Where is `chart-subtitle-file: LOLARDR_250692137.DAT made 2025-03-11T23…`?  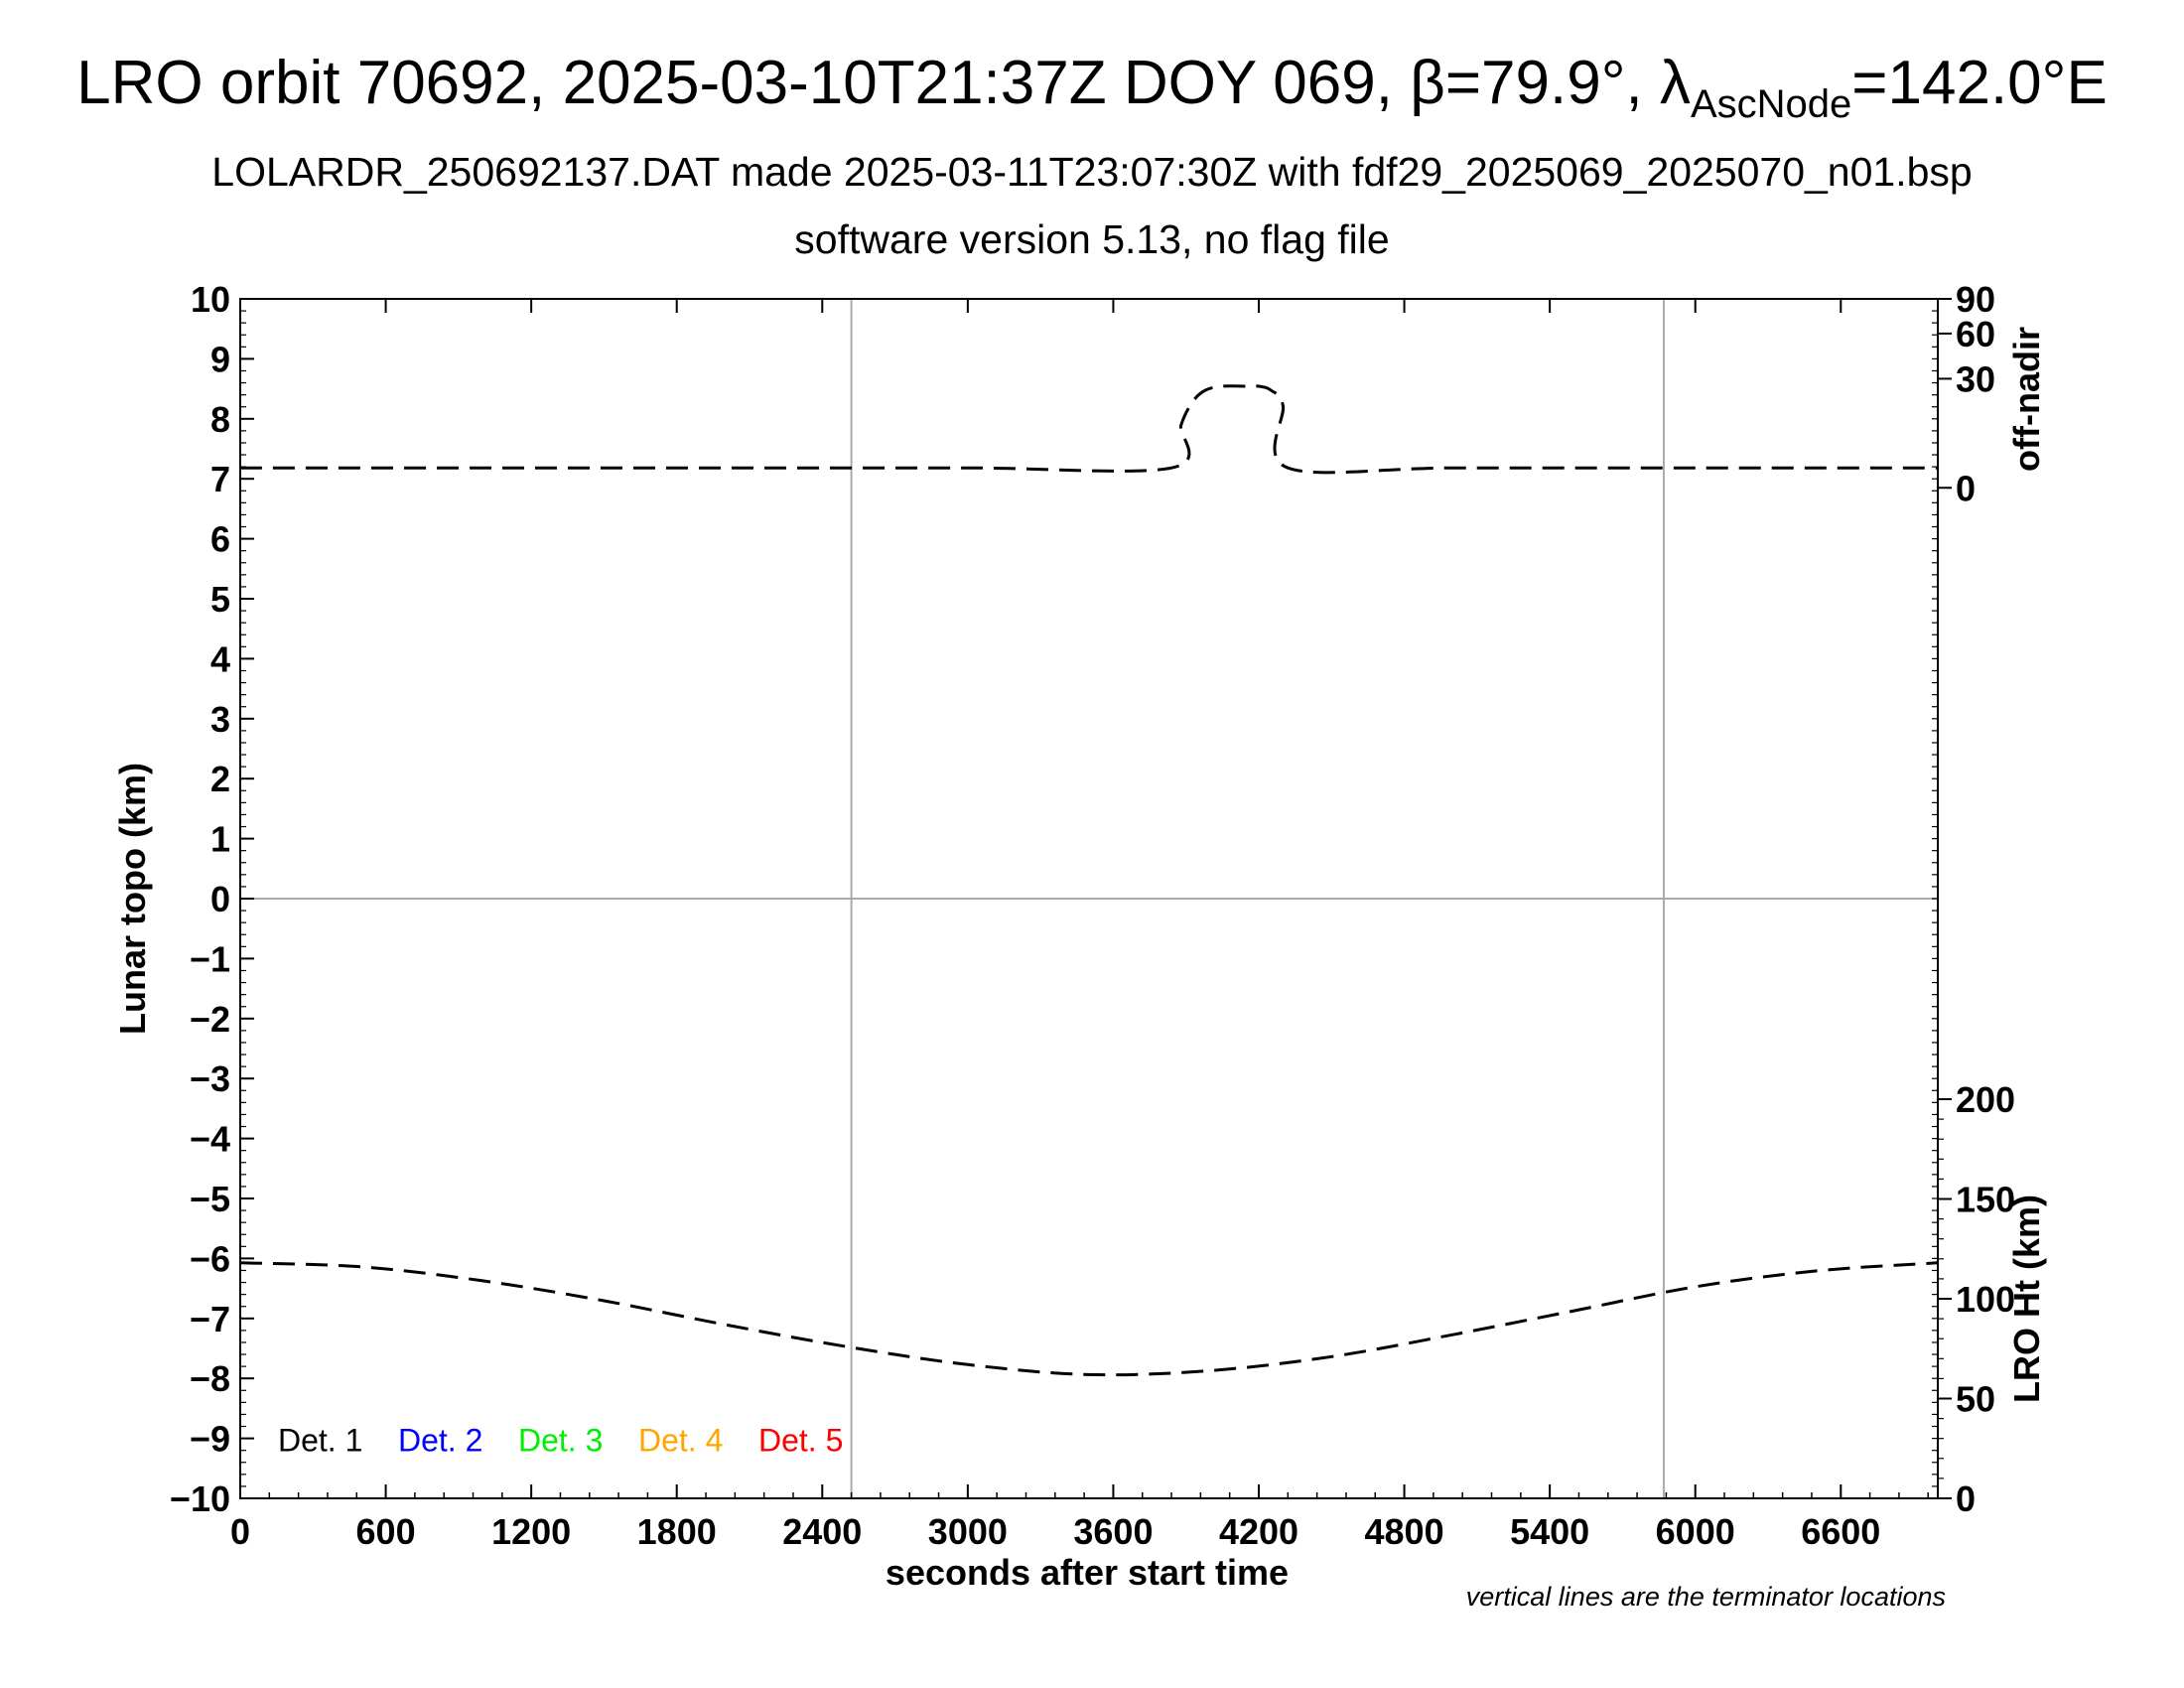 chart-subtitle-file: LOLARDR_250692137.DAT made 2025-03-11T23… is located at coordinates (1092, 172).